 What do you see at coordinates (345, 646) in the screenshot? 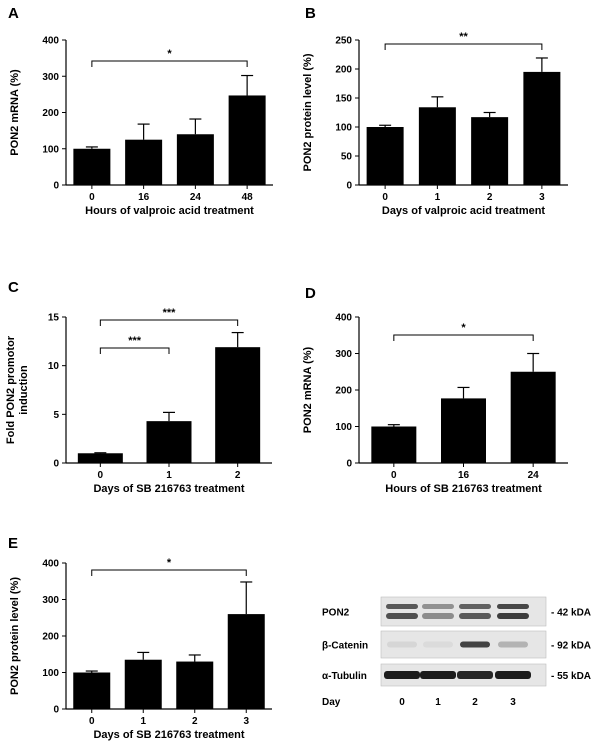
I see `blot-protein-label: β-Catenin` at bounding box center [345, 646].